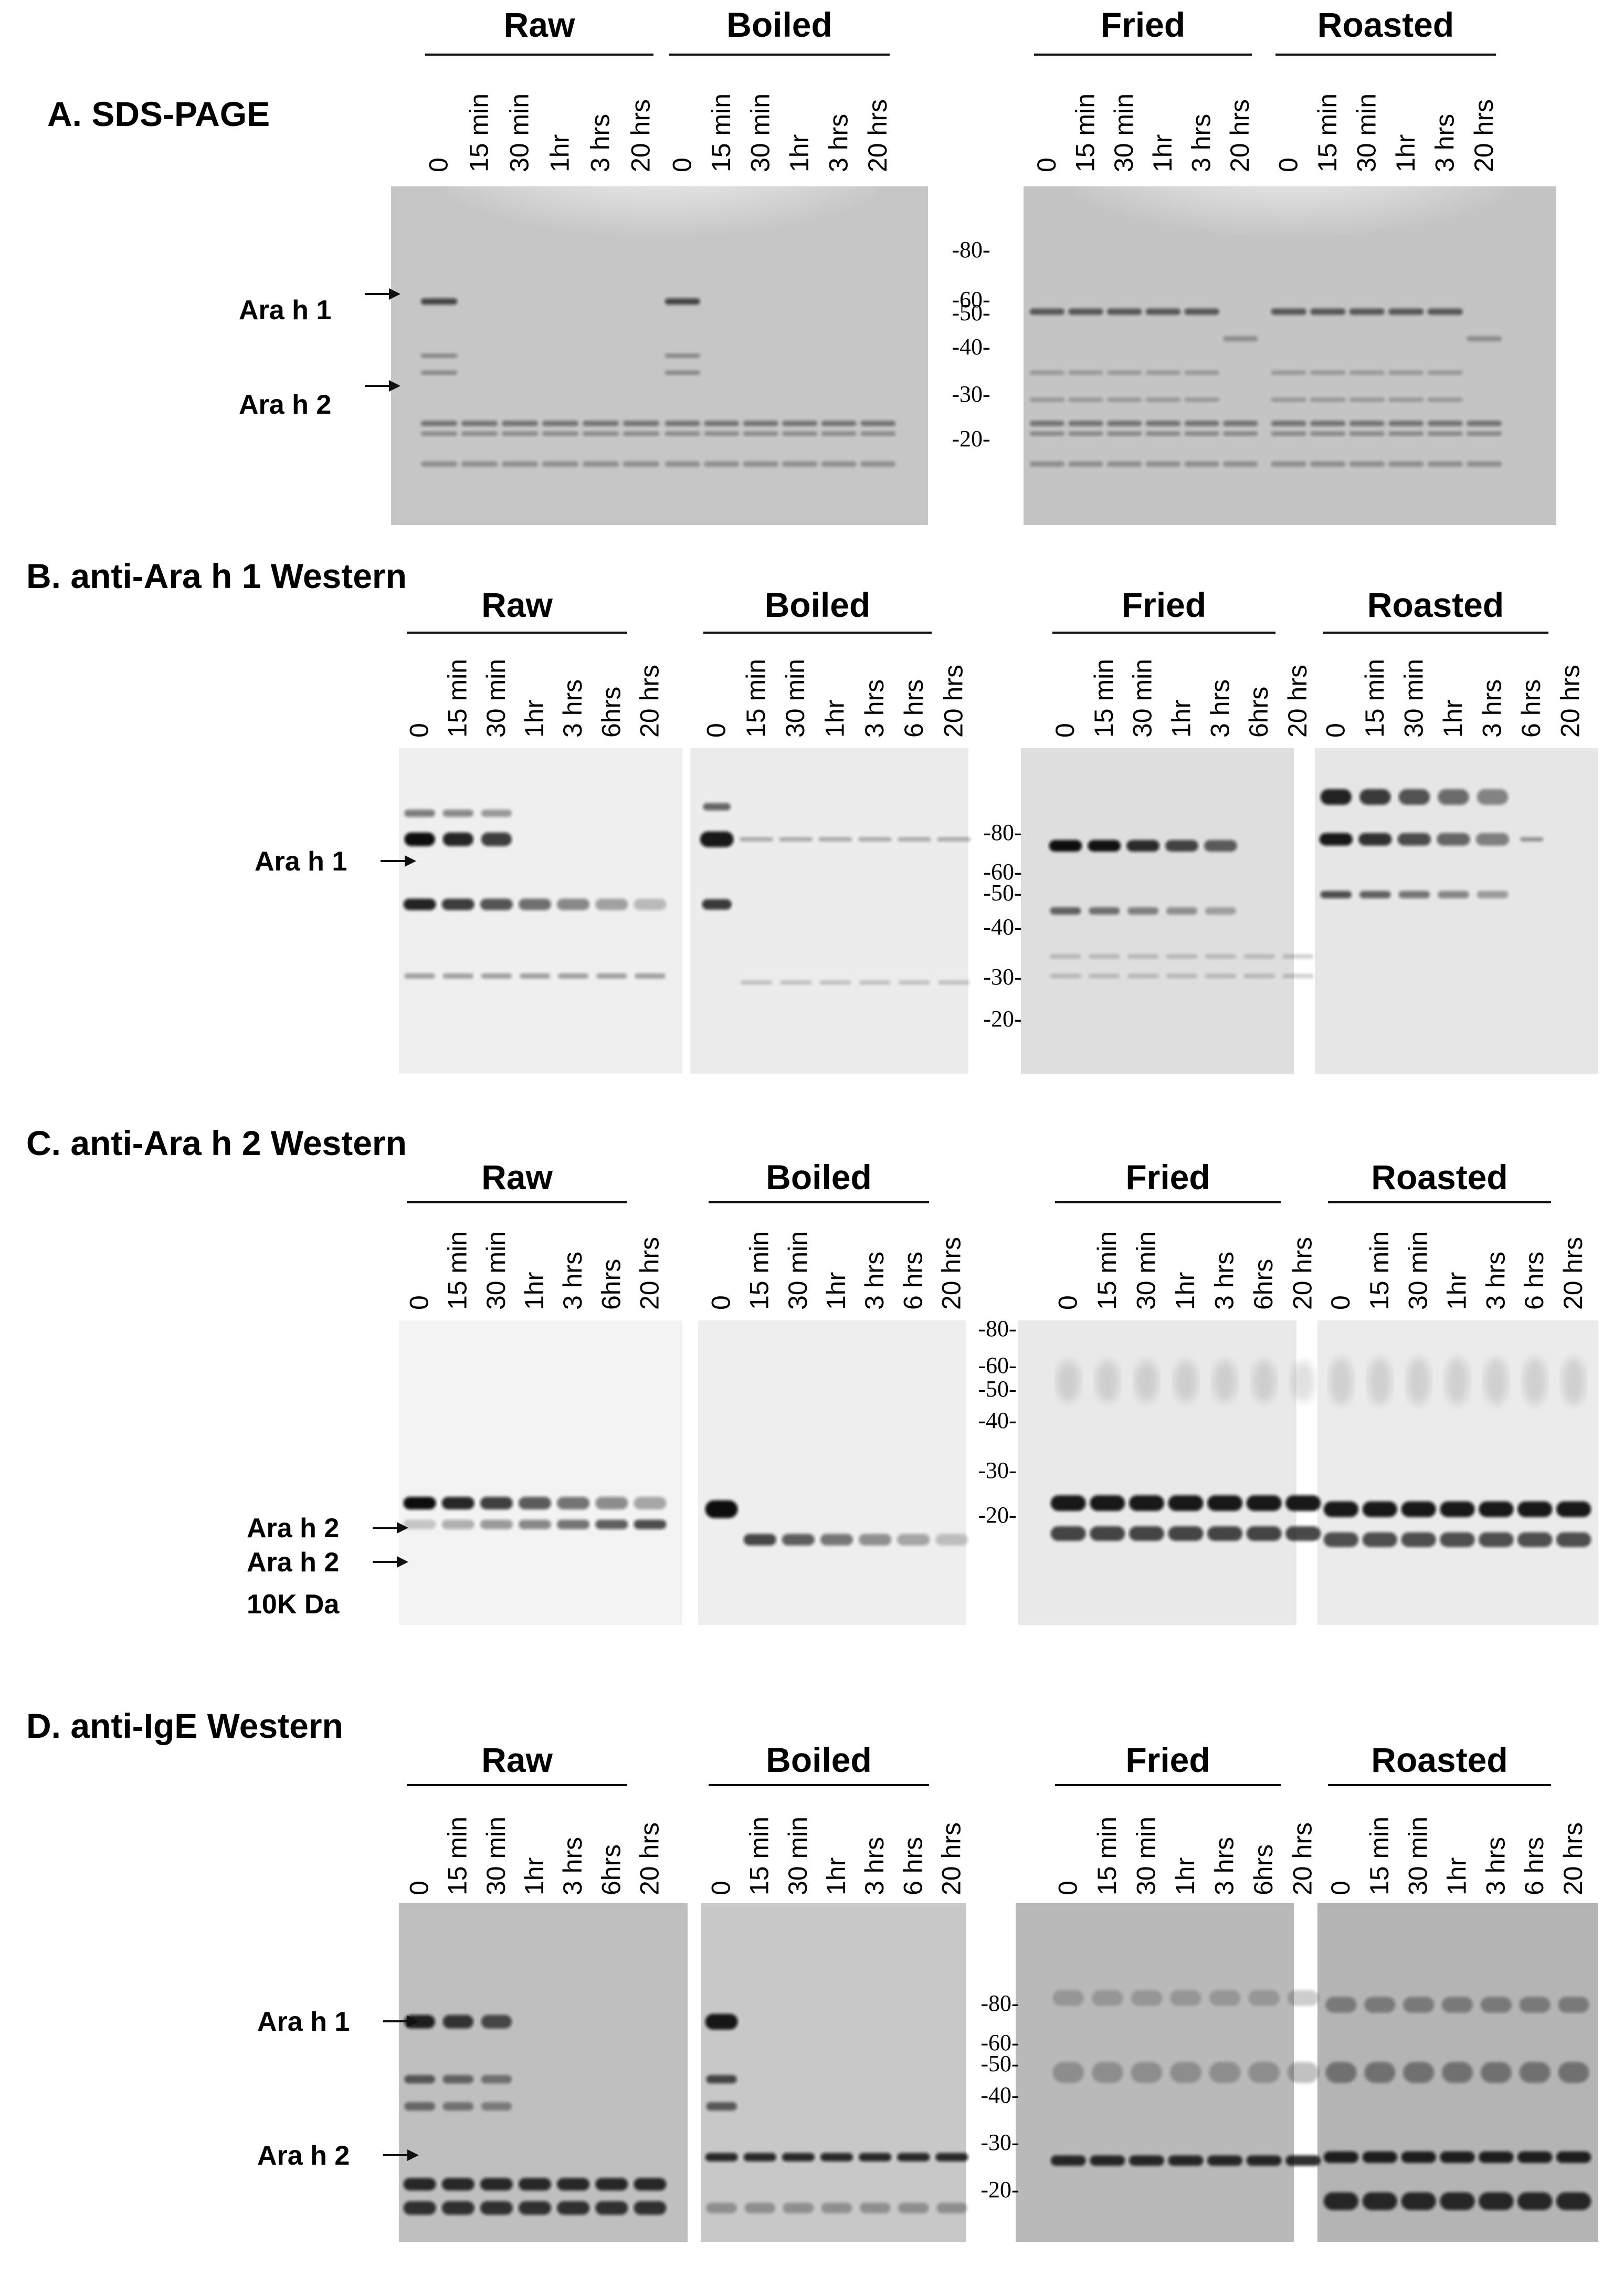  I want to click on lane-group-boiled: Boiled 0 15 min 30 min 1hr 3 hrs 6 hrs 20 hrs, so click(835, 785).